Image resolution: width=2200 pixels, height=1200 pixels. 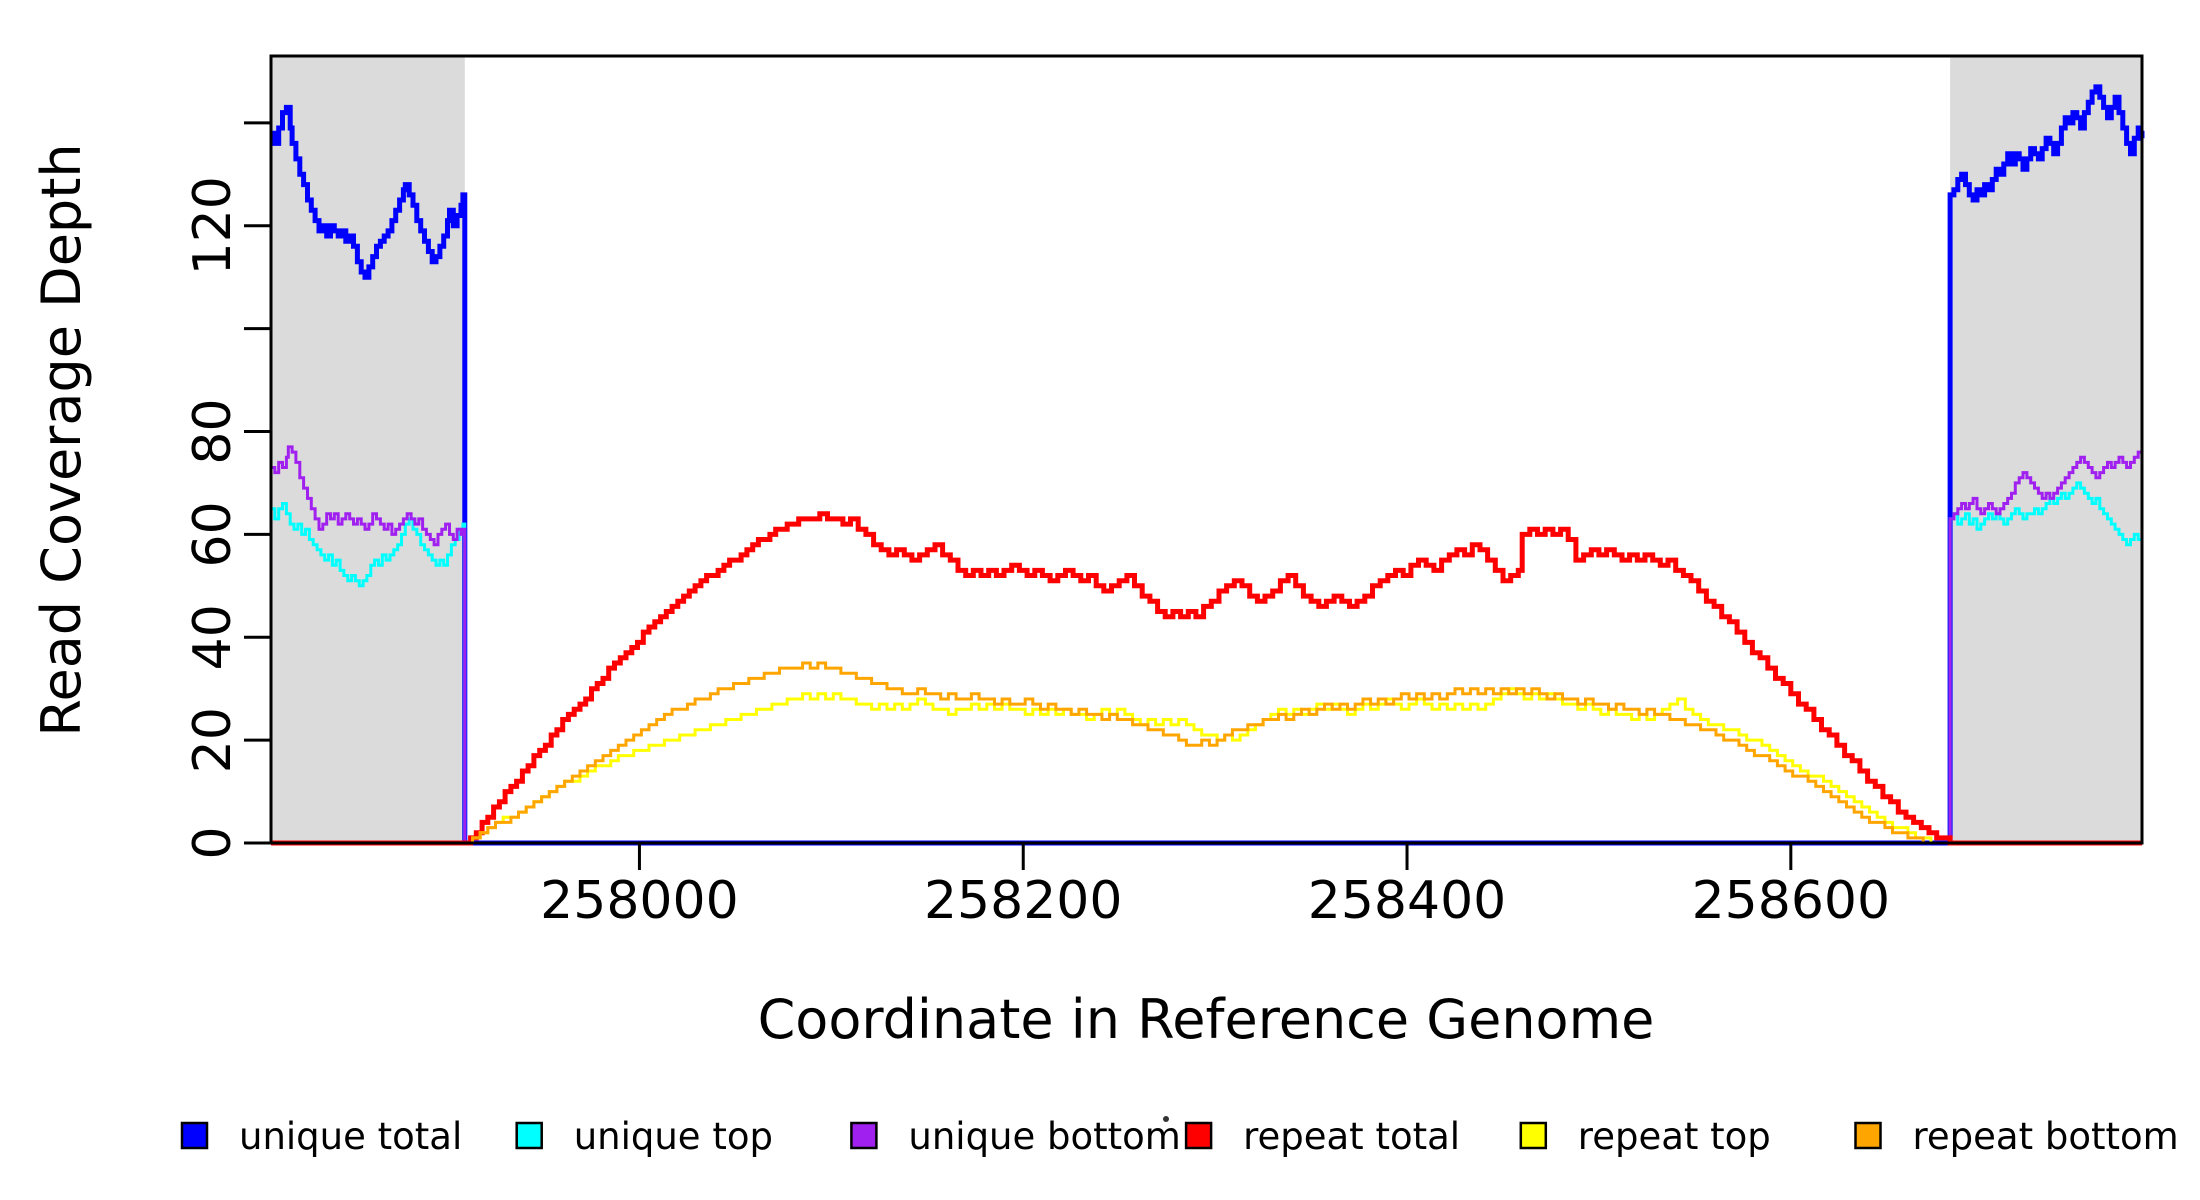 I want to click on y-tick-label: 120, so click(x=213, y=225).